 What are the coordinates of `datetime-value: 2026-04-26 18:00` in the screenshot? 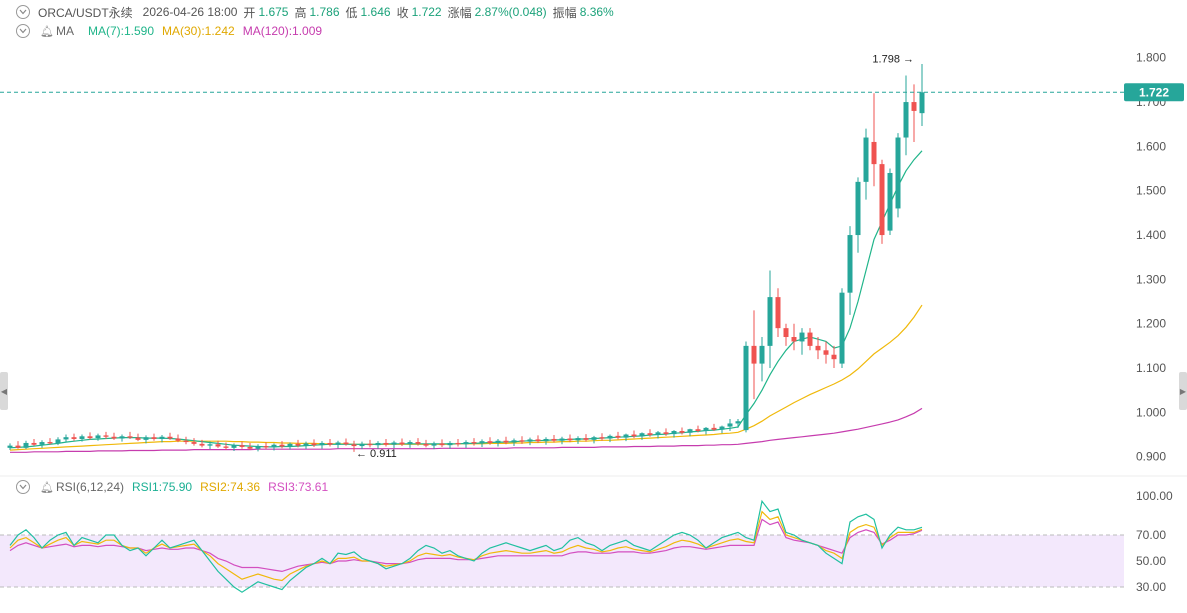 It's located at (190, 12).